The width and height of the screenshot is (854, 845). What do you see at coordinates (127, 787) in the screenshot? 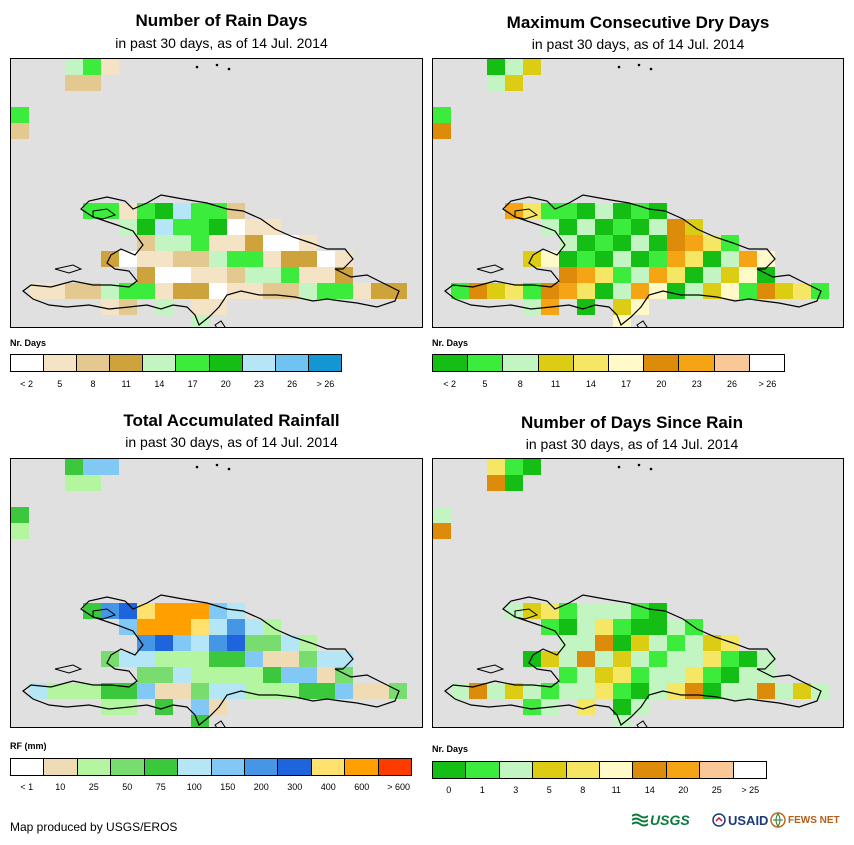
I see `legend-label: 50` at bounding box center [127, 787].